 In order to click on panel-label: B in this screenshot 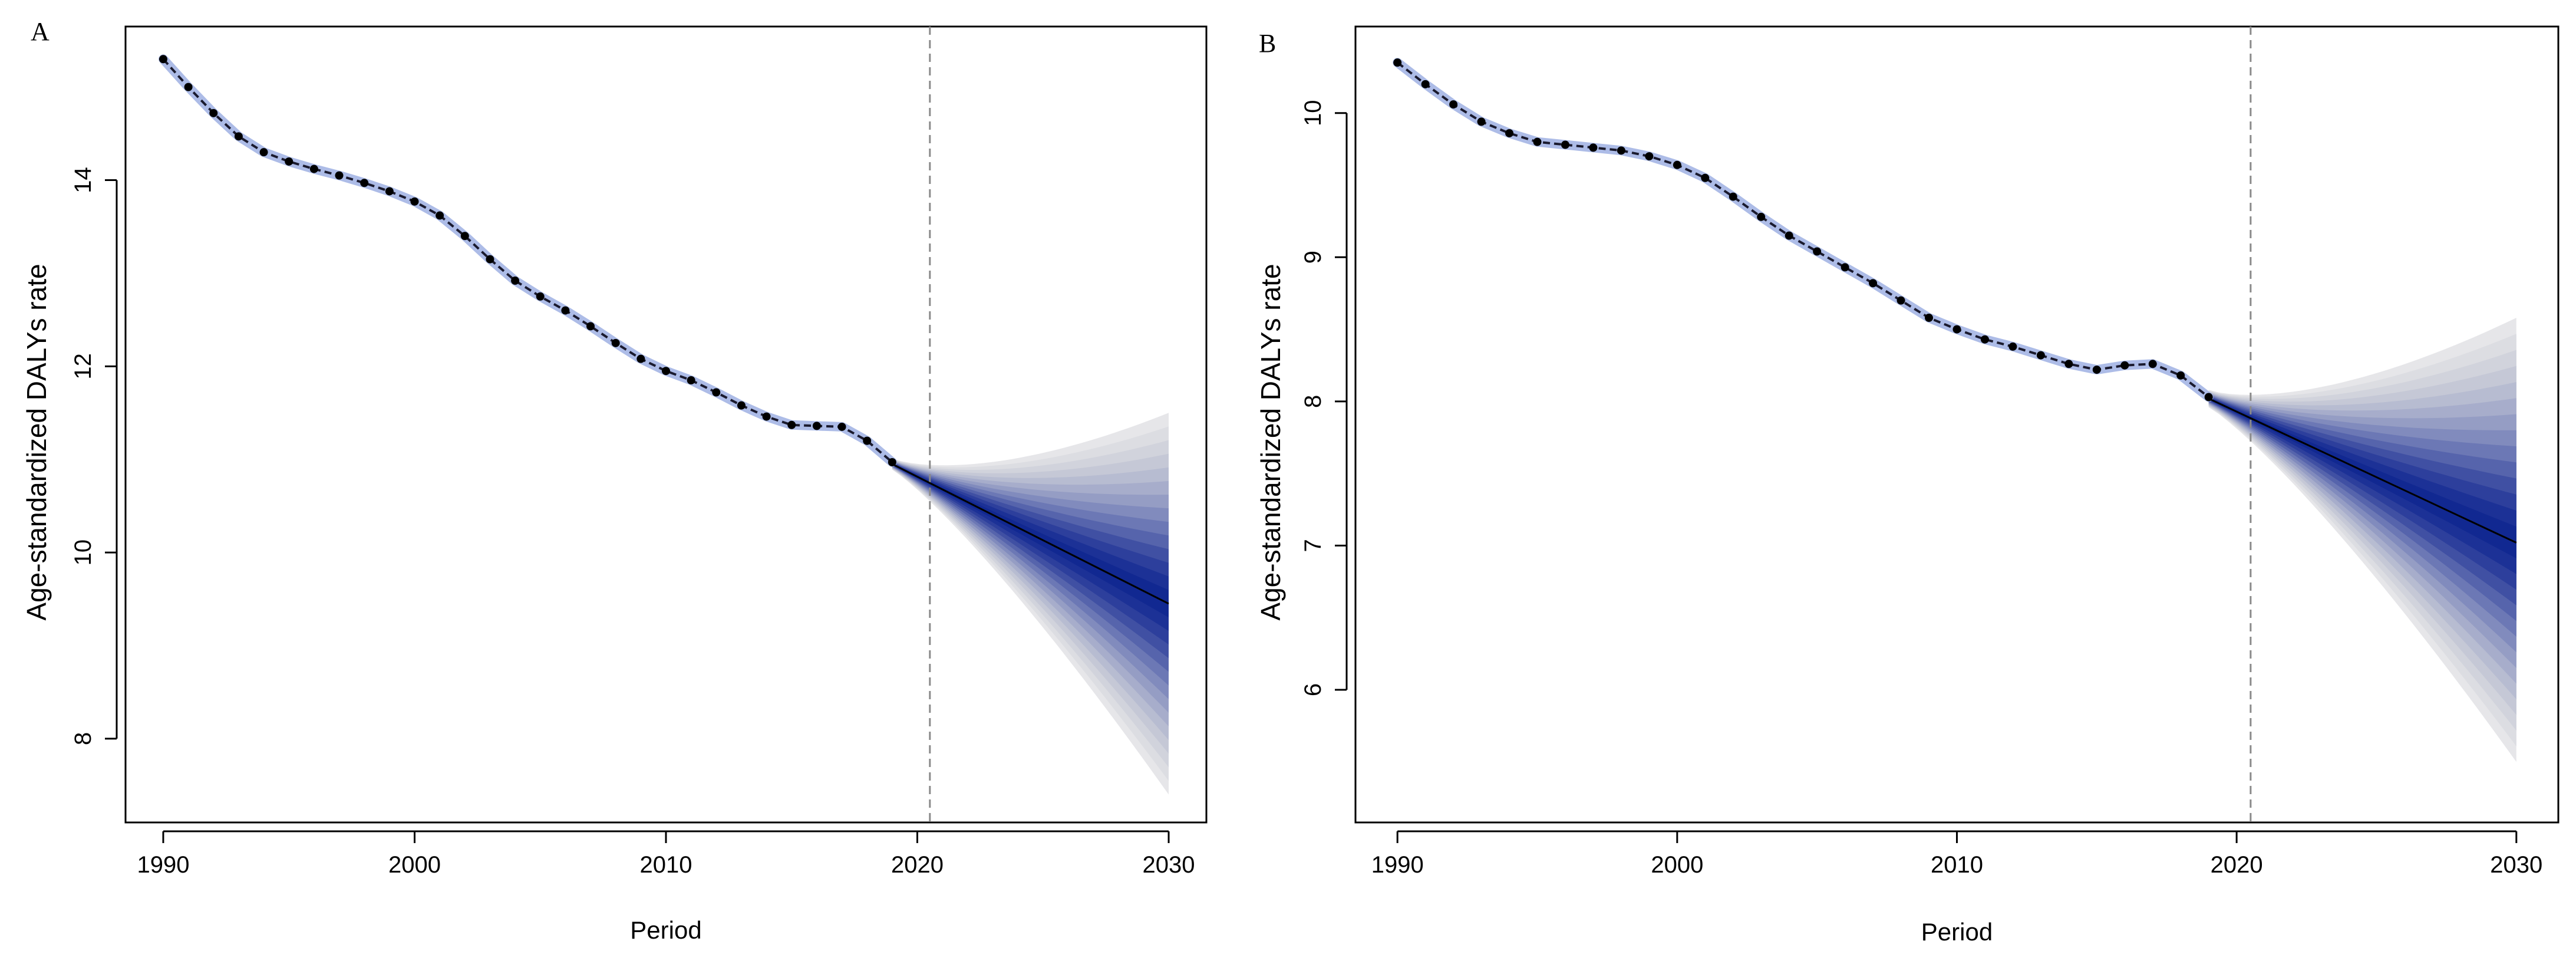, I will do `click(1267, 43)`.